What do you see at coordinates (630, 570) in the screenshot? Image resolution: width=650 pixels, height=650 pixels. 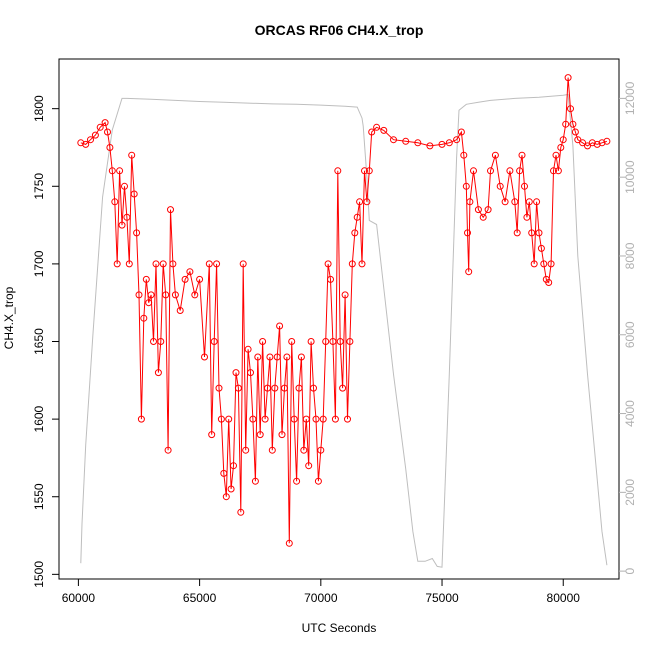 I see `y2-tick-label: 0` at bounding box center [630, 570].